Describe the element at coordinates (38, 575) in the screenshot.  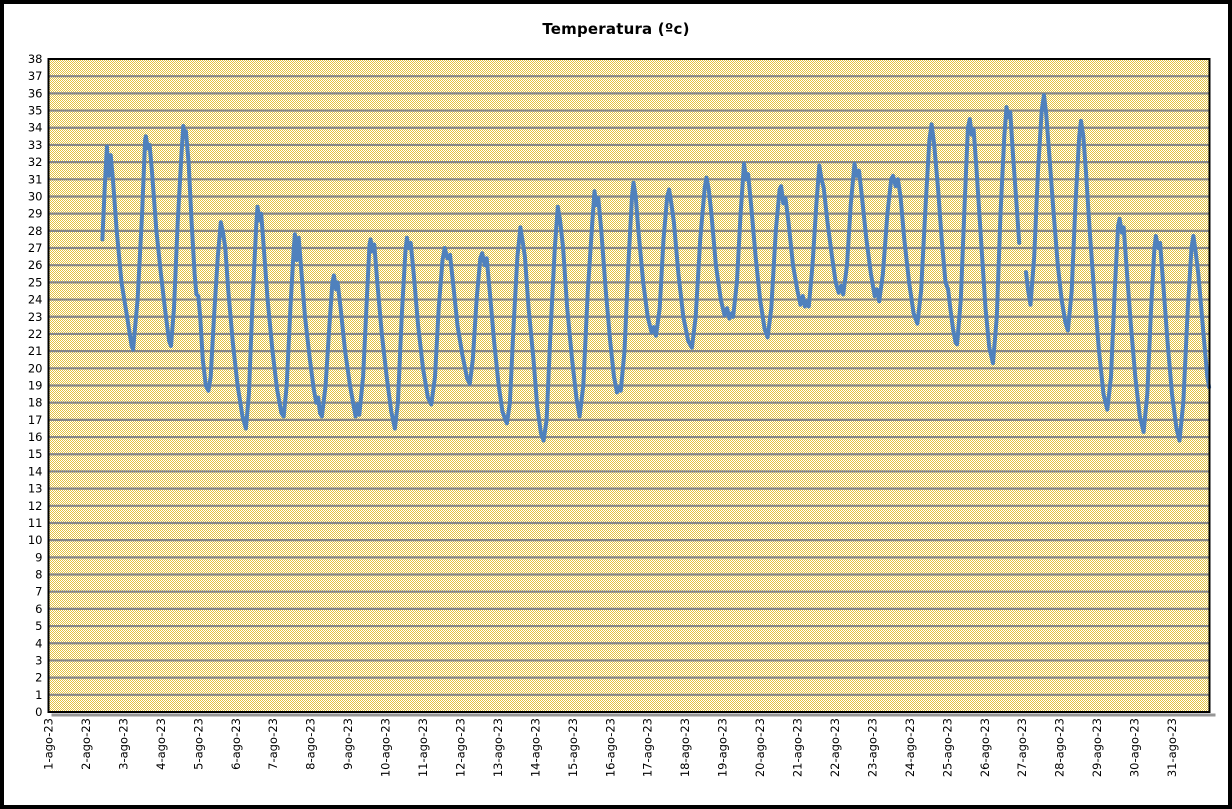
I see `y-tick-label: 8` at that location.